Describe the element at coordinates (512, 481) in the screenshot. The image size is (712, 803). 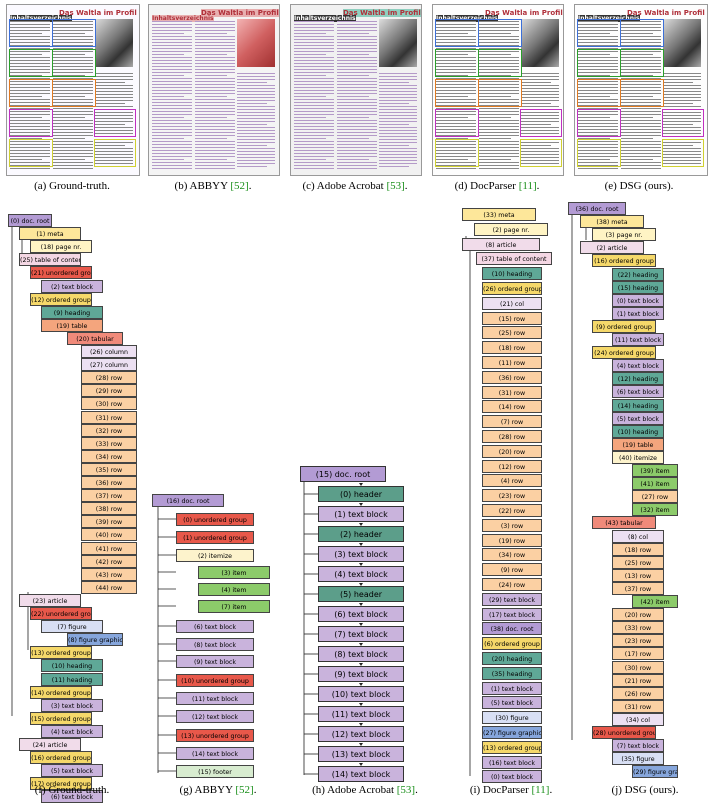
I see `tree-node-row: (4) row` at that location.